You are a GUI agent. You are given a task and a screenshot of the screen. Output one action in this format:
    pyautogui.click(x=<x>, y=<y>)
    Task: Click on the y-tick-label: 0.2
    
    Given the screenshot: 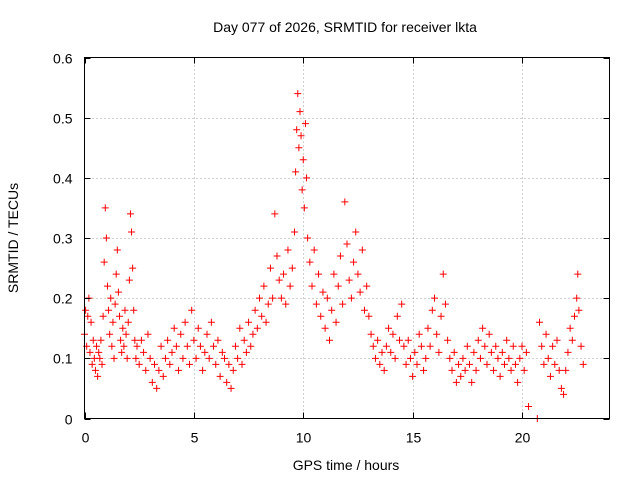 What is the action you would take?
    pyautogui.click(x=63, y=299)
    